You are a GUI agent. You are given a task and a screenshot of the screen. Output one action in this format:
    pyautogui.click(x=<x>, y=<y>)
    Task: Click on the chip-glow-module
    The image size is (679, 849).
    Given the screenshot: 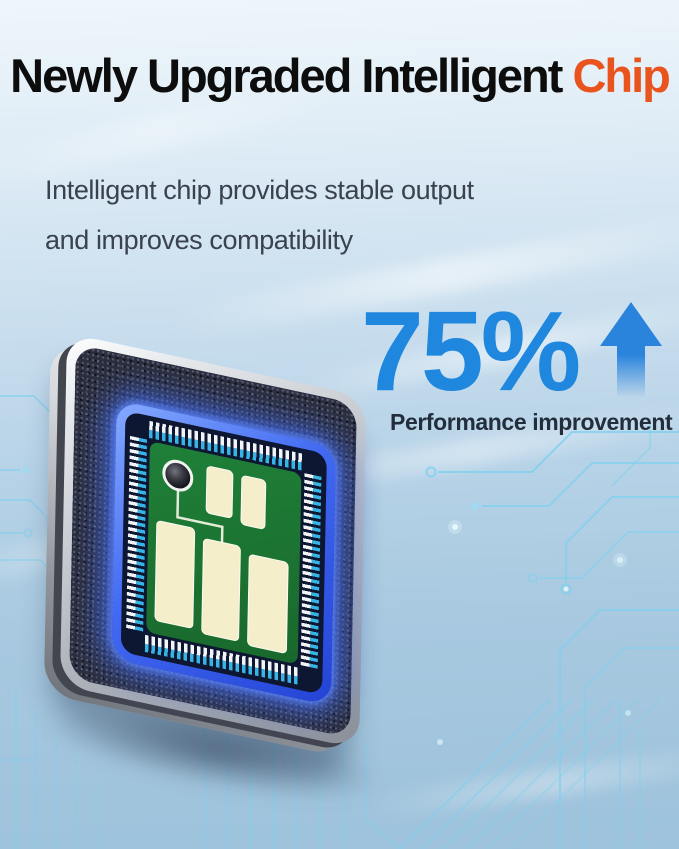 What is the action you would take?
    pyautogui.click(x=224, y=552)
    